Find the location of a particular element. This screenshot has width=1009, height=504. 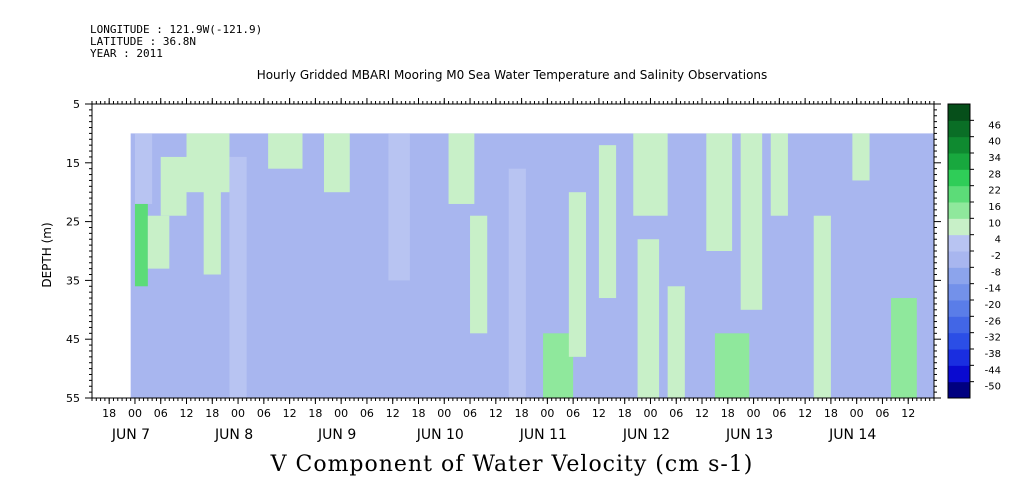

colorbar-label: -8 is located at coordinates (996, 272).